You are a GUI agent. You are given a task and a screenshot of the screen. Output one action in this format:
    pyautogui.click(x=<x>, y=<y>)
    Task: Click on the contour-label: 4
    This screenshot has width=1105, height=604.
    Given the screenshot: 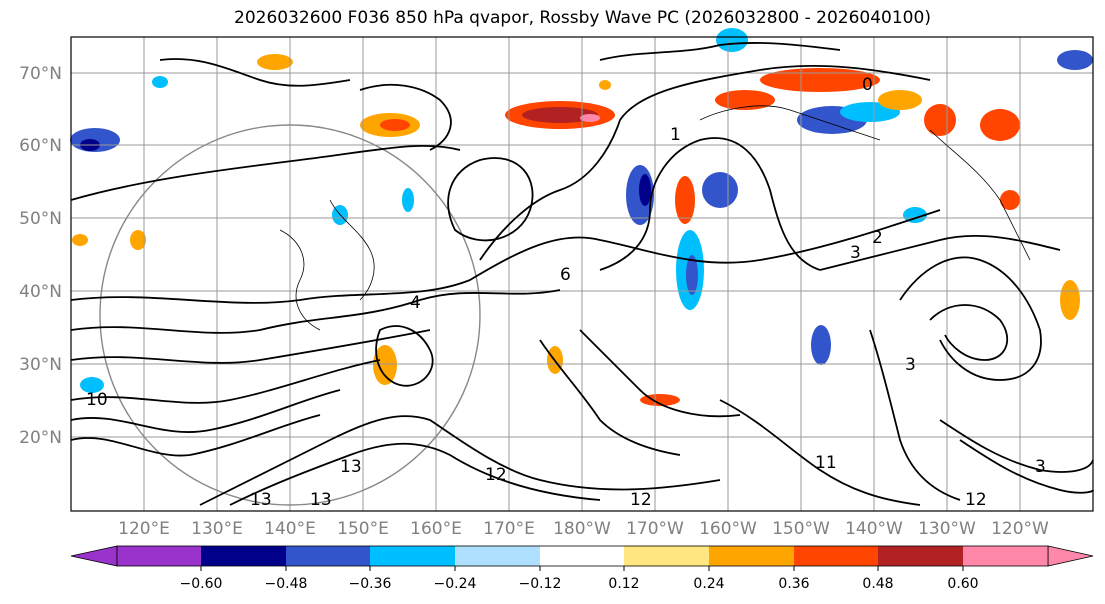 What is the action you would take?
    pyautogui.click(x=415, y=303)
    